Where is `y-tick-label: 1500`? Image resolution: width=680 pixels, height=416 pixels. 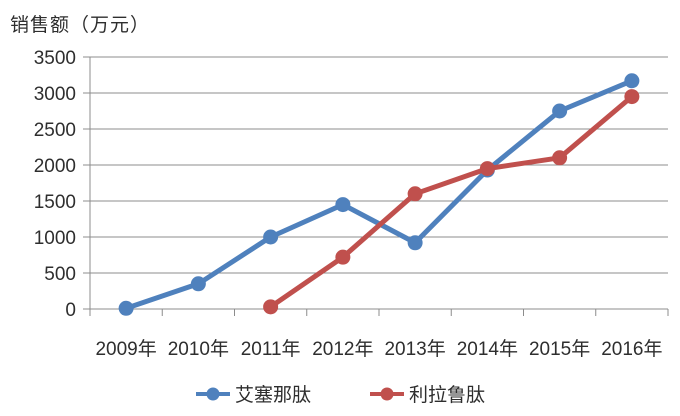 y-tick-label: 1500 is located at coordinates (55, 202).